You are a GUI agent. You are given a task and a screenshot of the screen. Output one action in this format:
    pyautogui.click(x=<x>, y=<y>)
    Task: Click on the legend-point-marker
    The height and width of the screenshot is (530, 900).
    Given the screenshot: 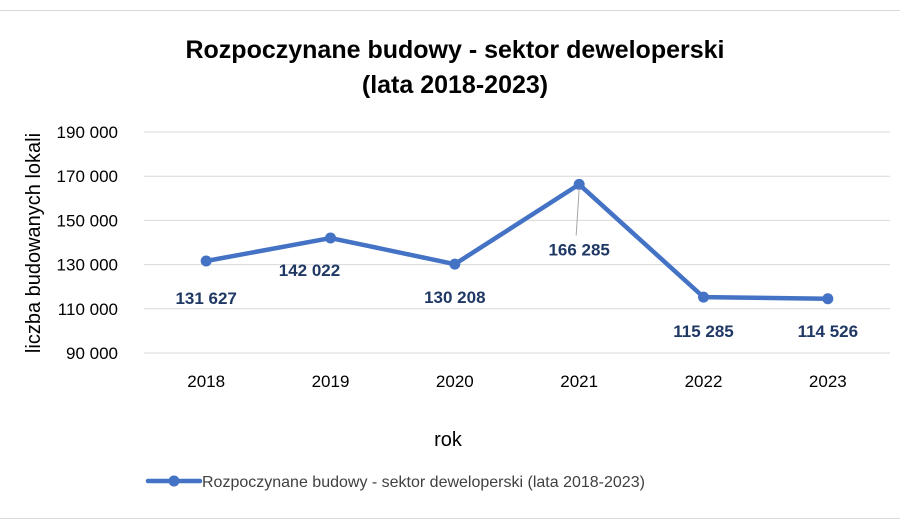 What is the action you would take?
    pyautogui.click(x=174, y=481)
    